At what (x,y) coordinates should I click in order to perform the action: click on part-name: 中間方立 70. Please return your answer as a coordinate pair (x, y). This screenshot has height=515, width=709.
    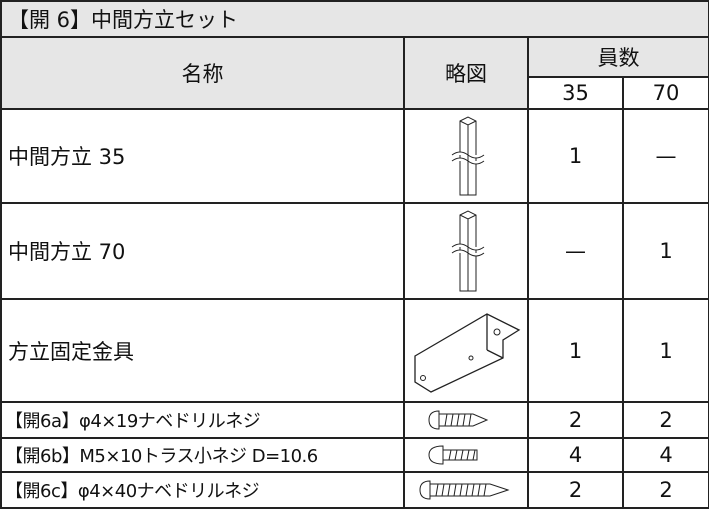
    Looking at the image, I should click on (202, 251).